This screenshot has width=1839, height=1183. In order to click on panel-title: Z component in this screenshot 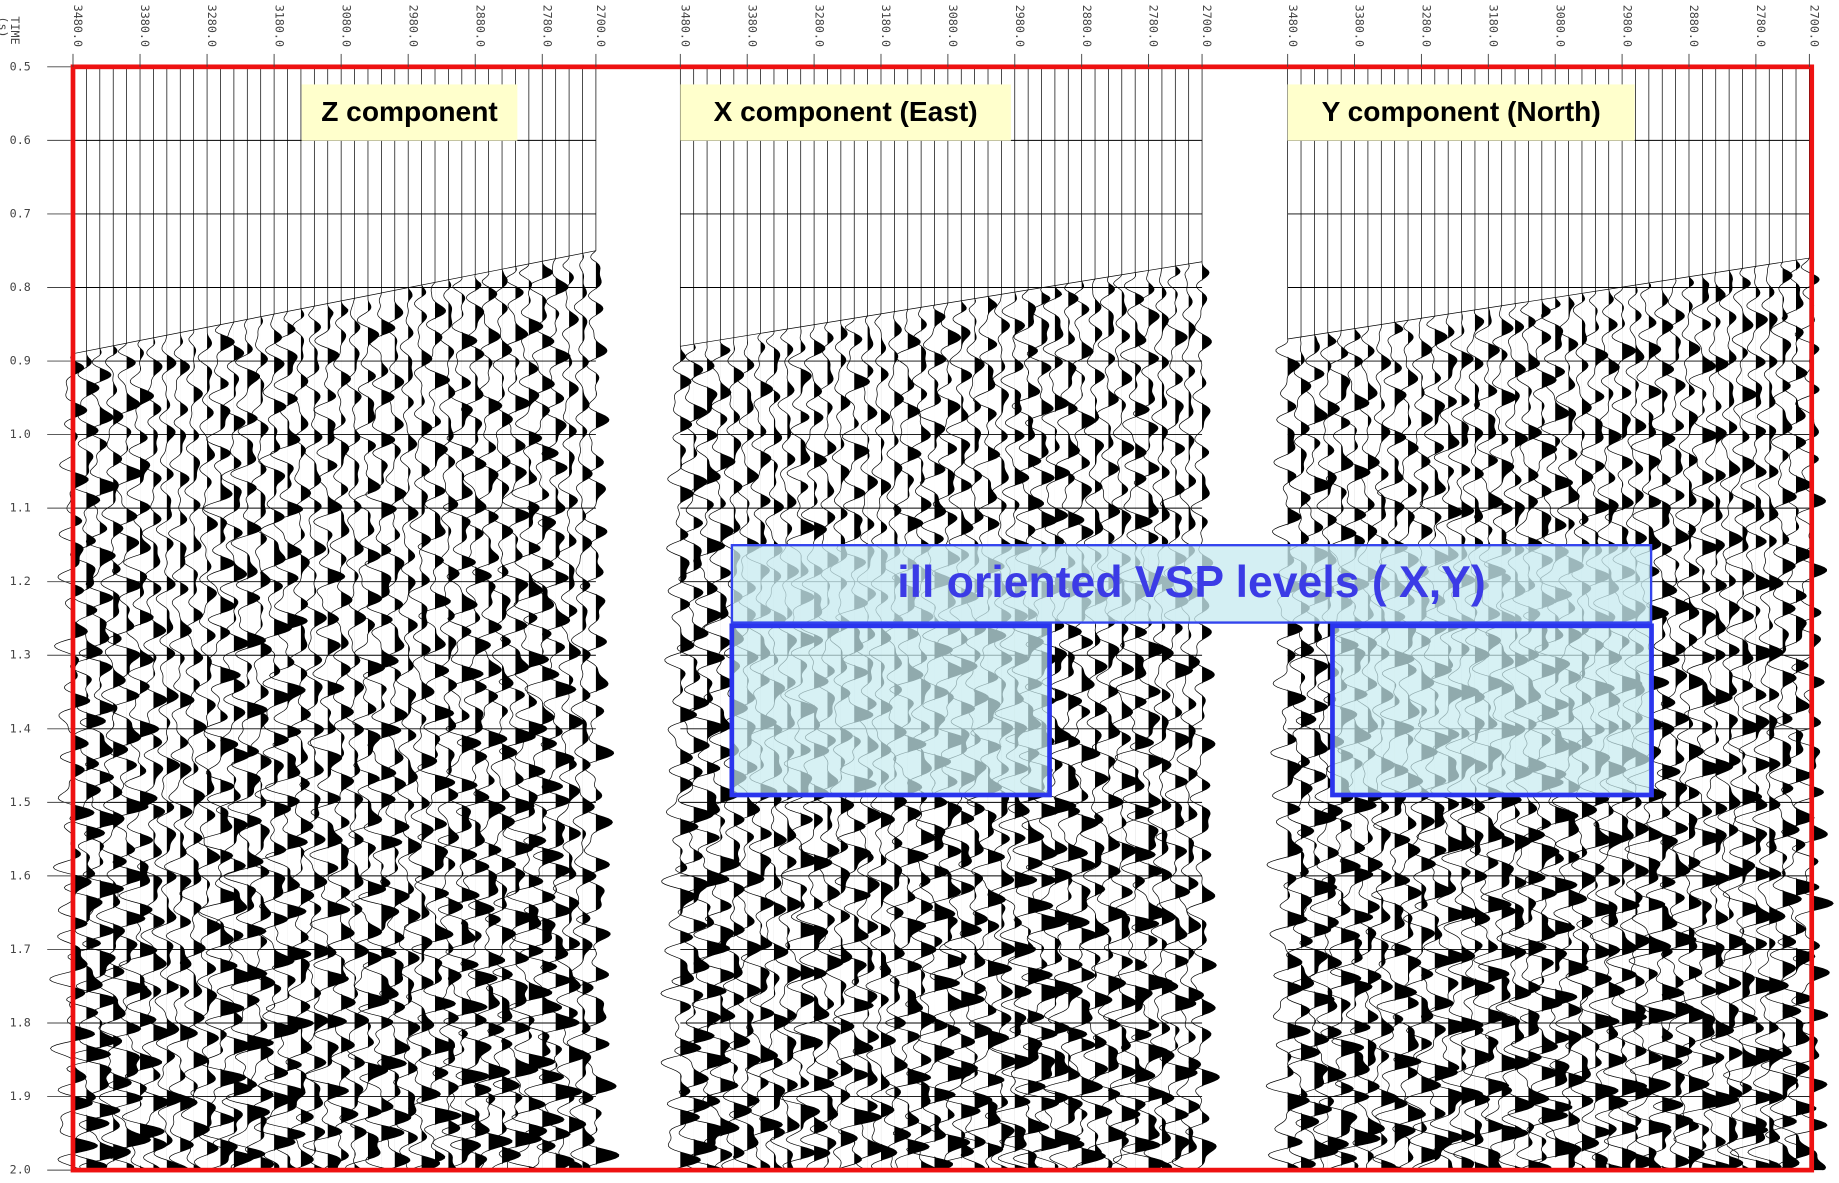, I will do `click(409, 111)`.